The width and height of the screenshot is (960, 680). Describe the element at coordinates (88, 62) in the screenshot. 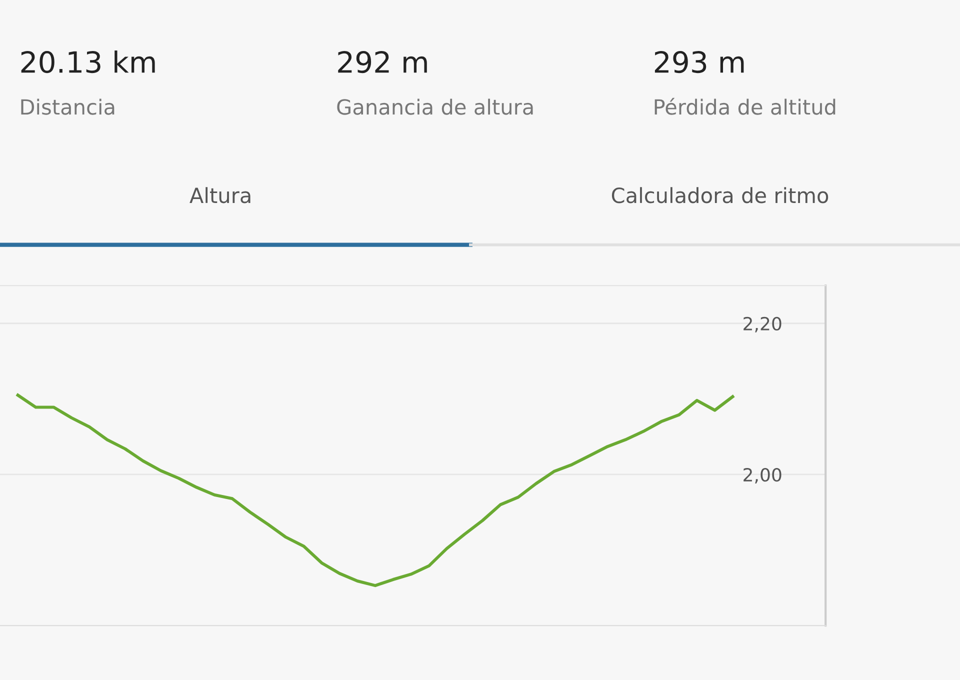

I see `text: 20.13 km` at that location.